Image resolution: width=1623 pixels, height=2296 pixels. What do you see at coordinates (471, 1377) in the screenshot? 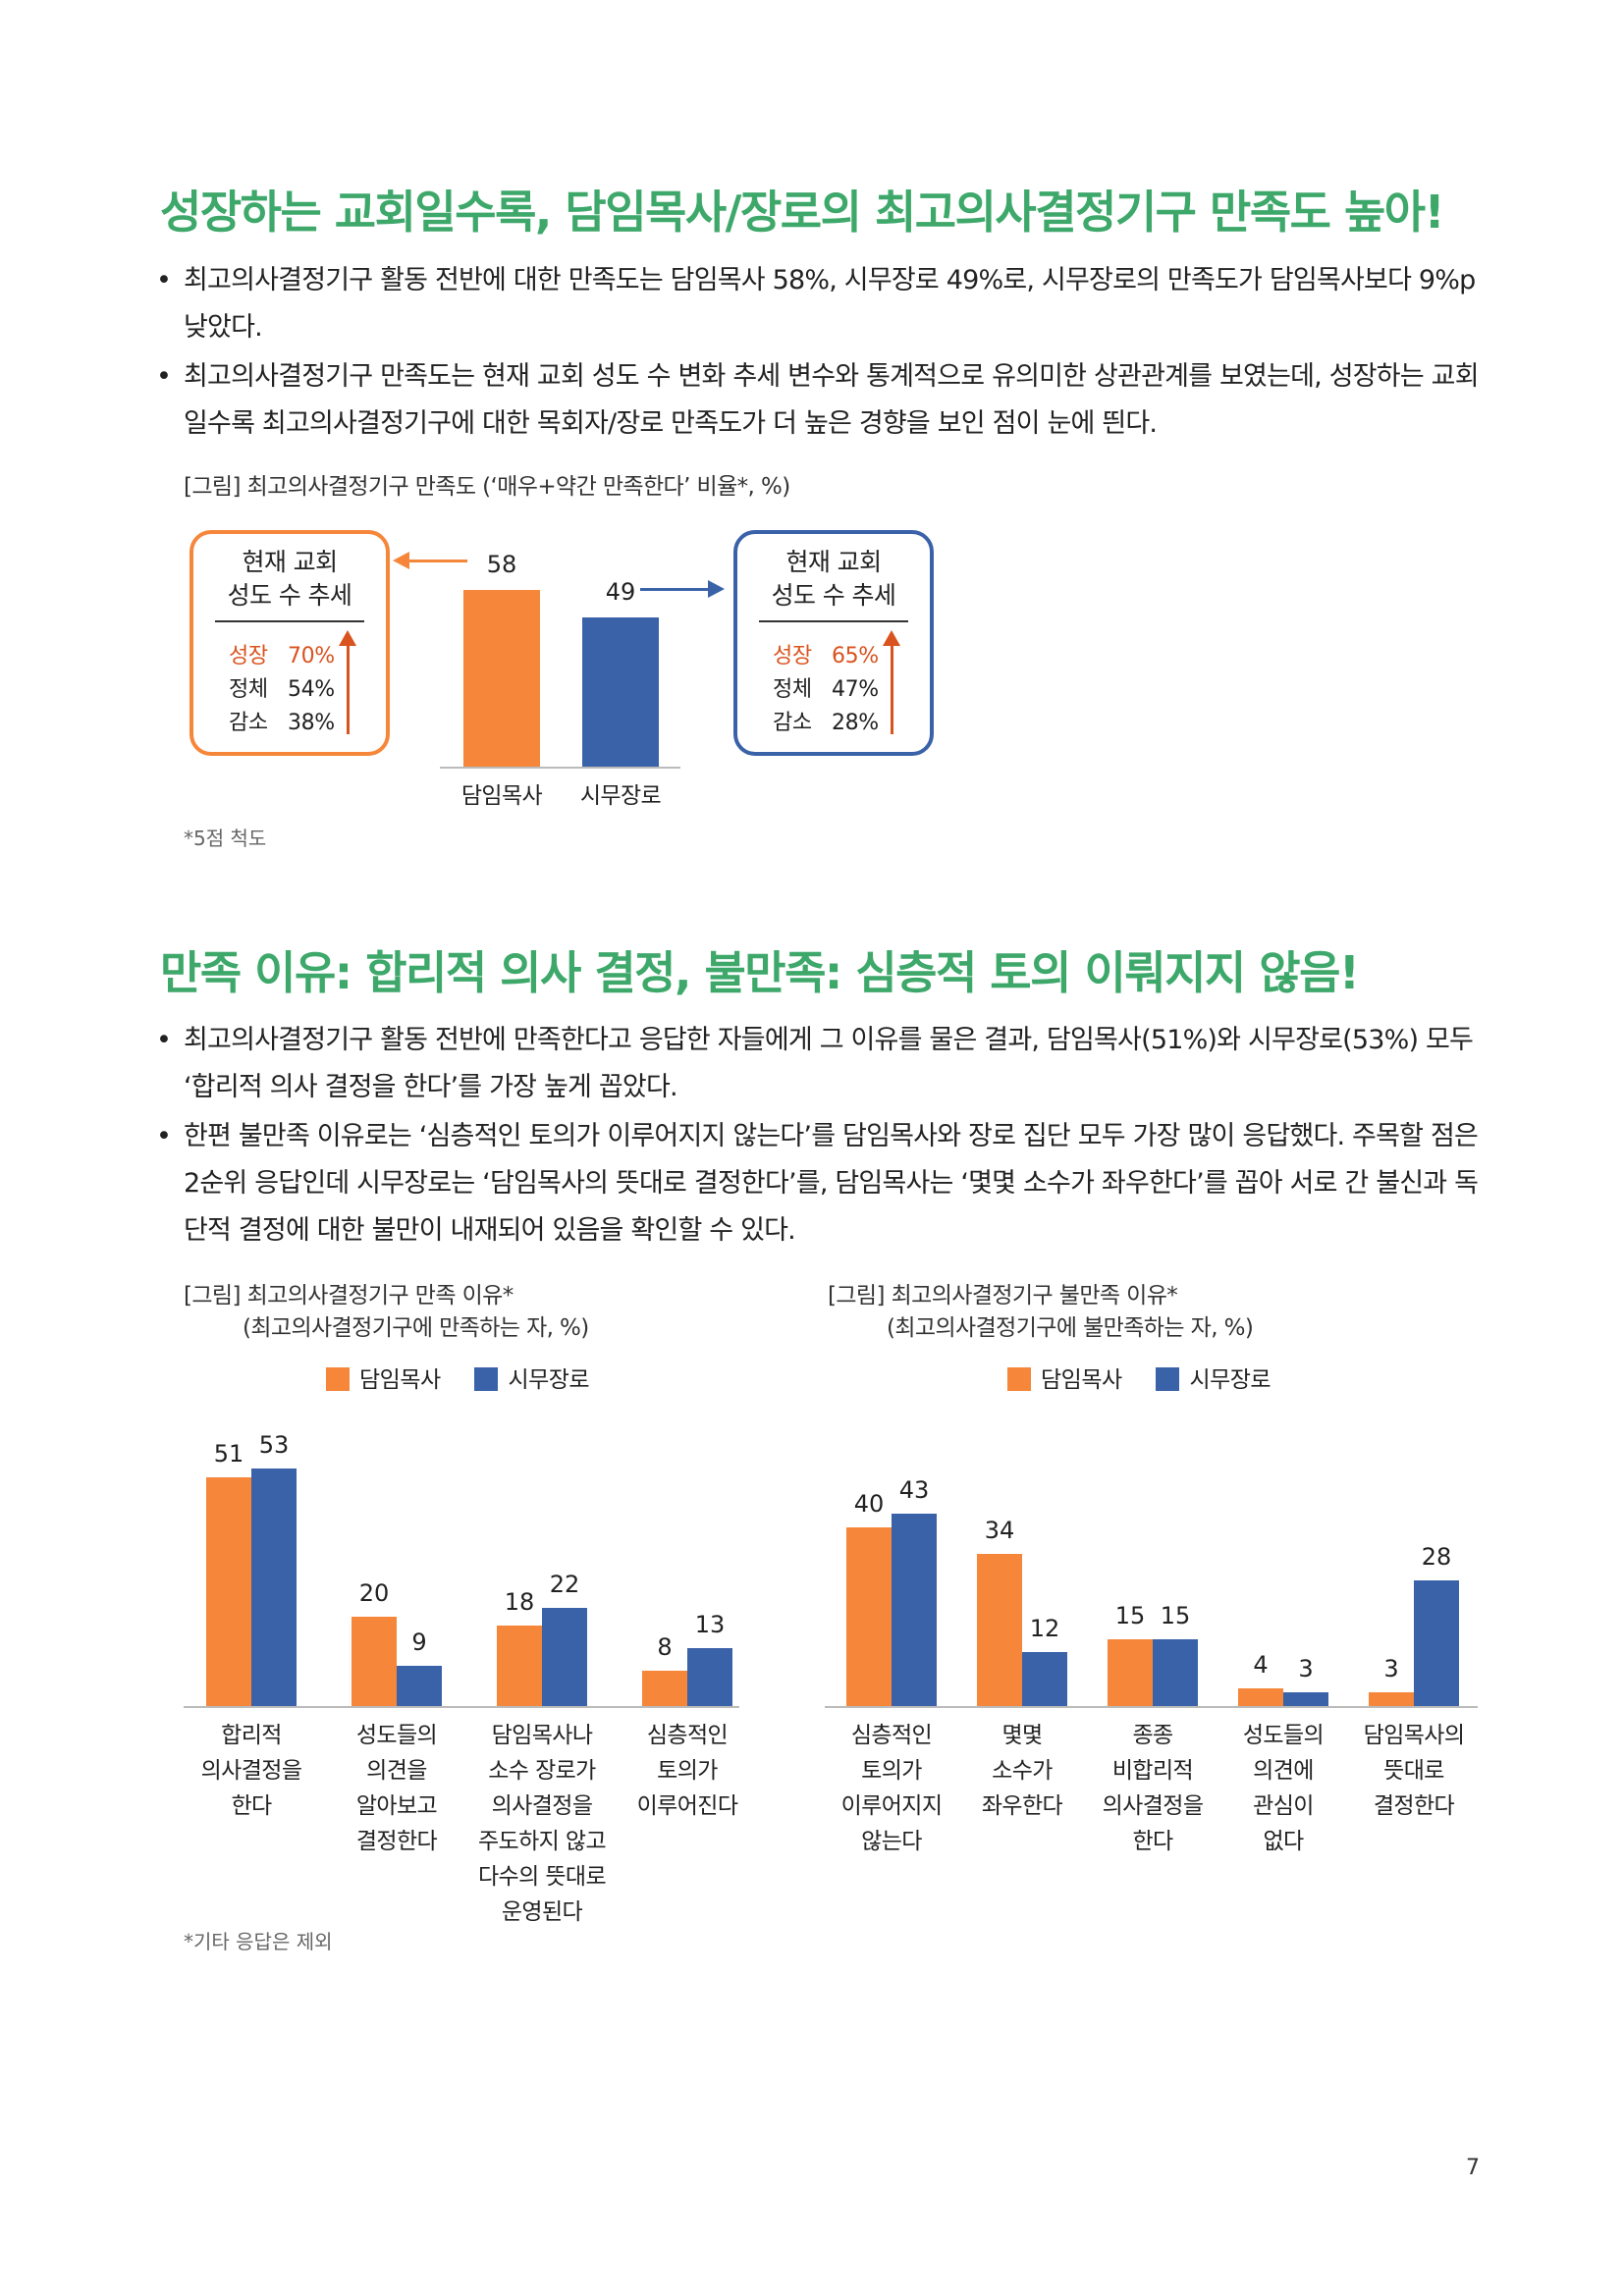
I see `figure2-legend: 담임목사 시무장로` at bounding box center [471, 1377].